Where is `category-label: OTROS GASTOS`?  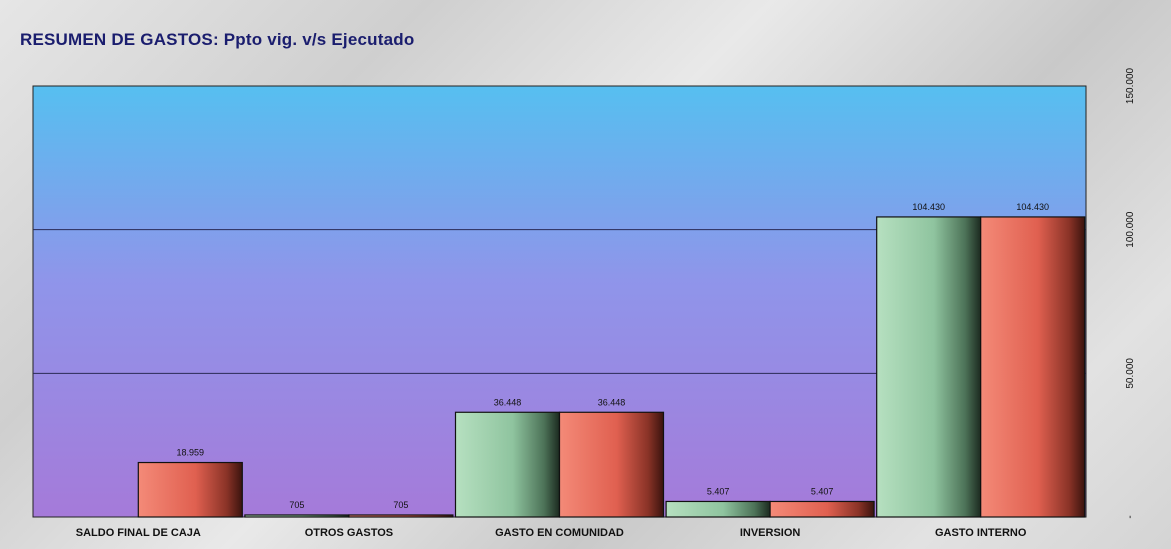
category-label: OTROS GASTOS is located at coordinates (349, 533).